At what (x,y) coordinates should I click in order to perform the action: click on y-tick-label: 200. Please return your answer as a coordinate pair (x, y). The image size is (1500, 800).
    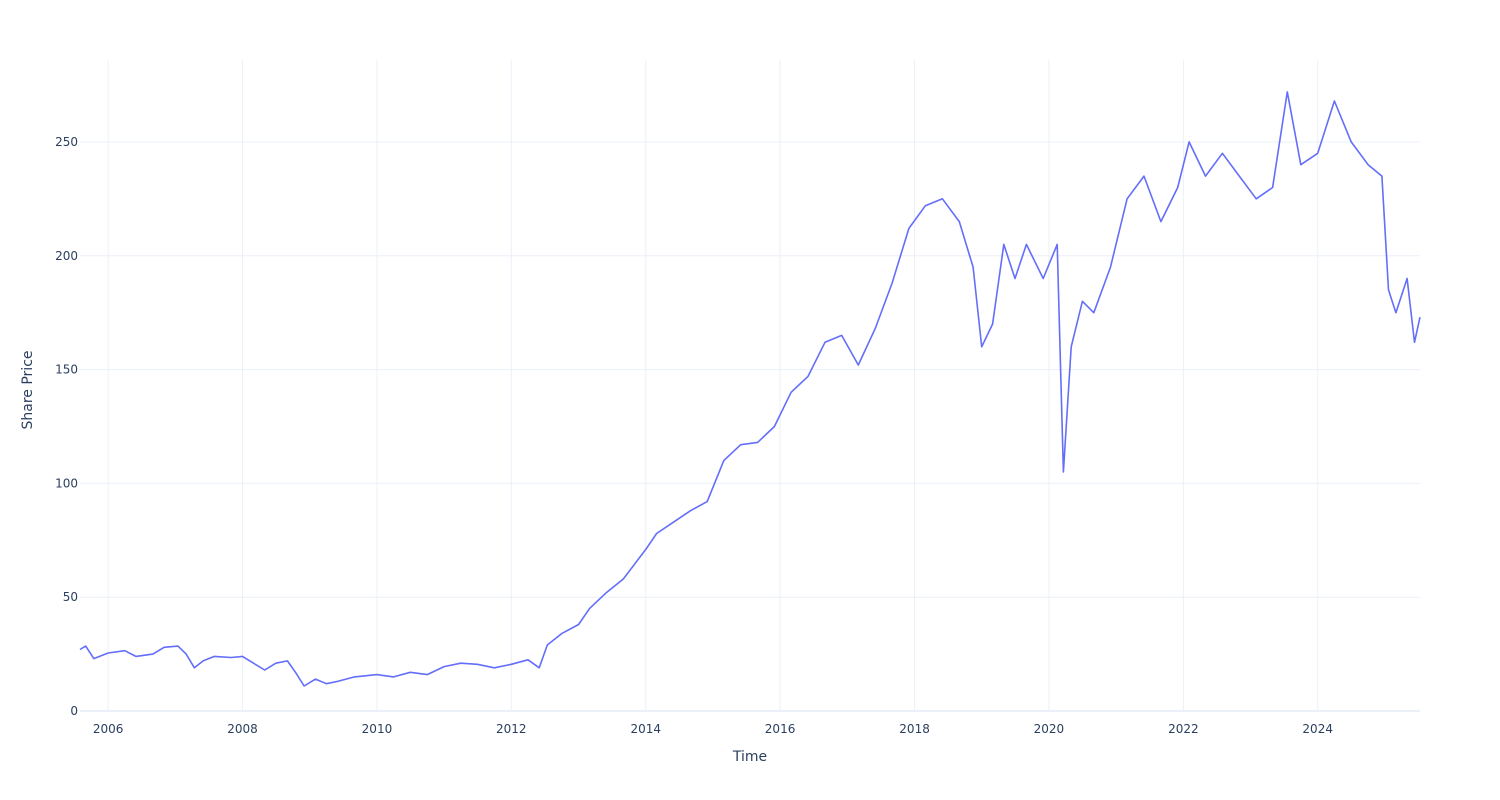
    Looking at the image, I should click on (66, 256).